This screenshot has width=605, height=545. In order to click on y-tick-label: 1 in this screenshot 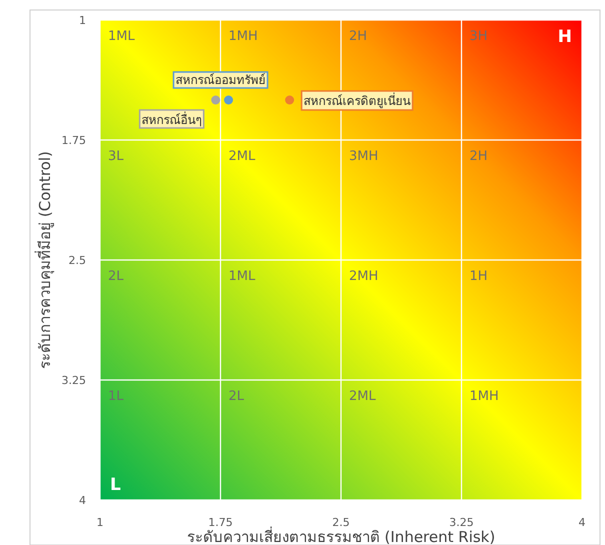, I will do `click(82, 20)`.